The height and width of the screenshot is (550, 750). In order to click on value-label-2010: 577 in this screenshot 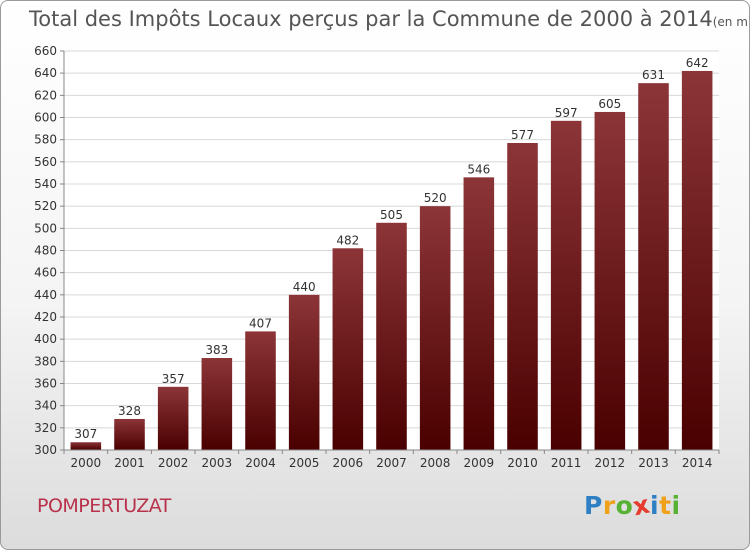, I will do `click(522, 135)`.